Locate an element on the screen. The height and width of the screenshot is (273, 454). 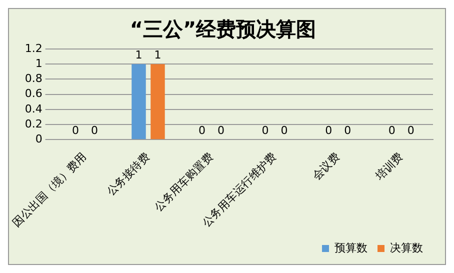
y-tick-label: 0.2 is located at coordinates (33, 123).